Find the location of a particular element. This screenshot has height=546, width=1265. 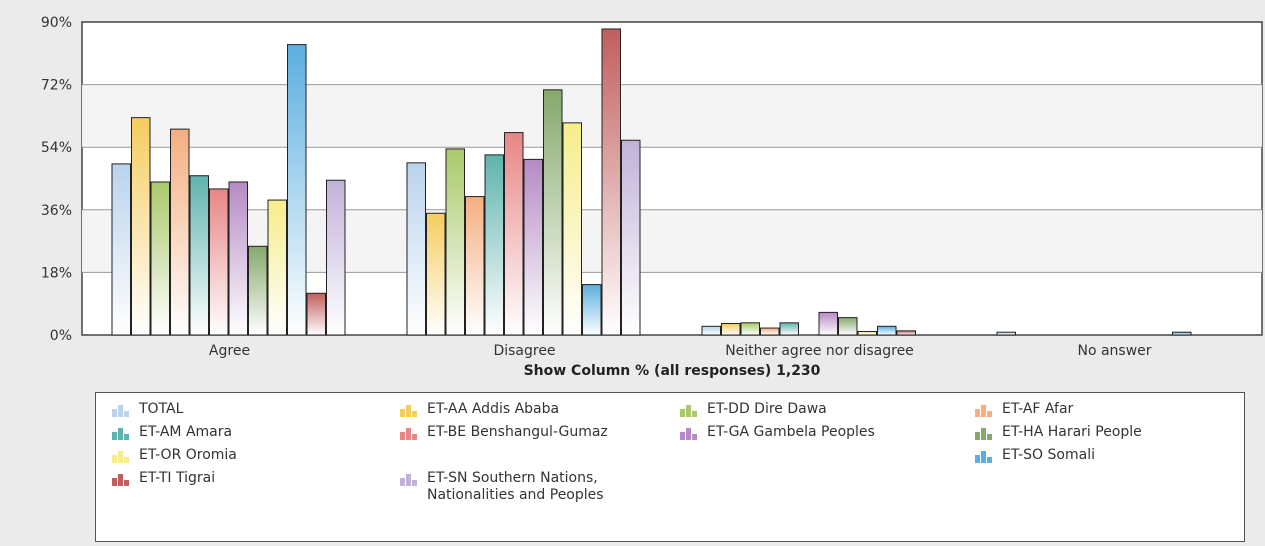

legend-label: ET-AA Addis Ababa is located at coordinates (493, 409).